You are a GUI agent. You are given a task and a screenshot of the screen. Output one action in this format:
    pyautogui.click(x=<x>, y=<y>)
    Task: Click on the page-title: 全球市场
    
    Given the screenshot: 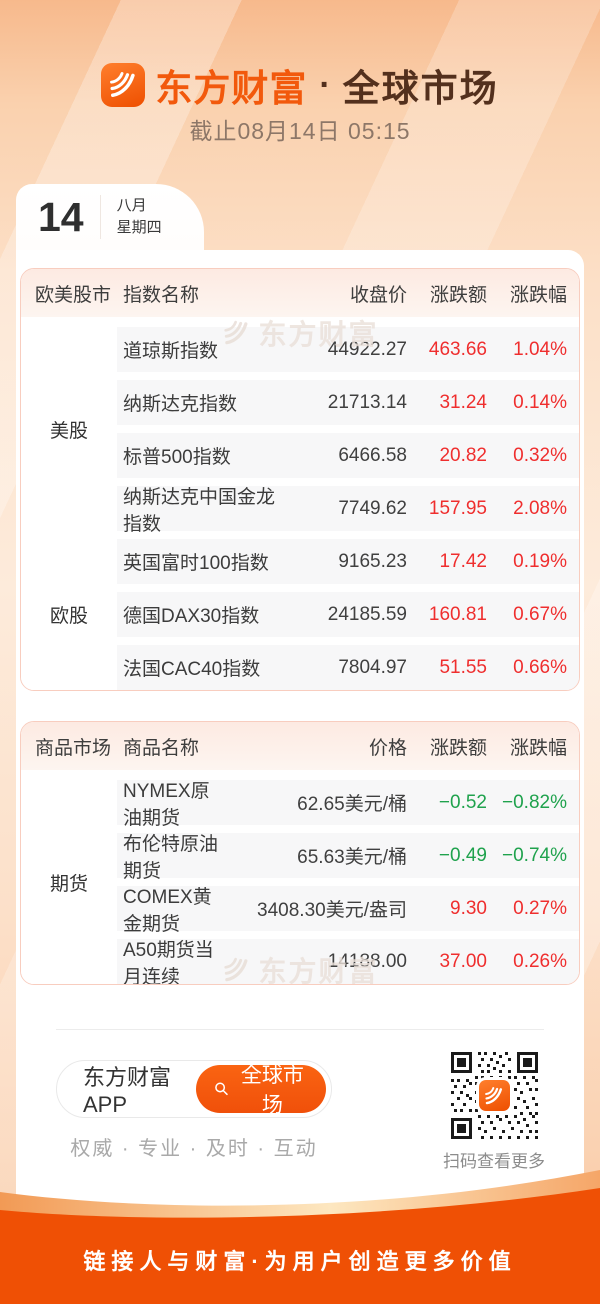 What is the action you would take?
    pyautogui.click(x=420, y=88)
    